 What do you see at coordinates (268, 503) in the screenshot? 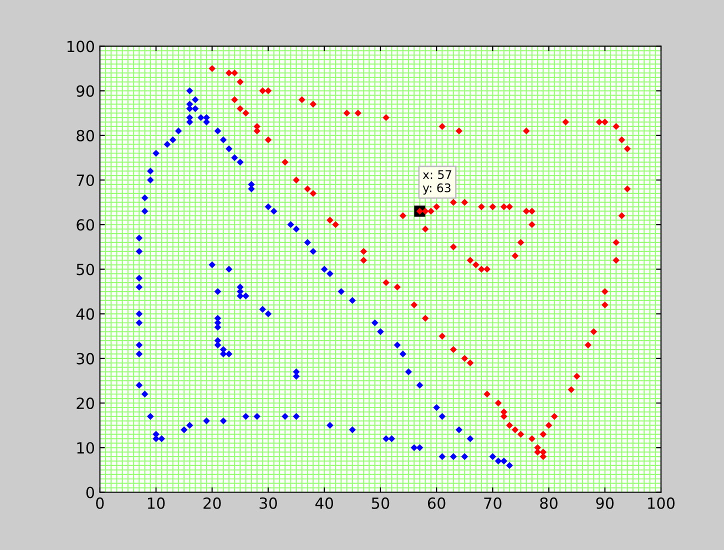
I see `x-tick-label: 30` at bounding box center [268, 503].